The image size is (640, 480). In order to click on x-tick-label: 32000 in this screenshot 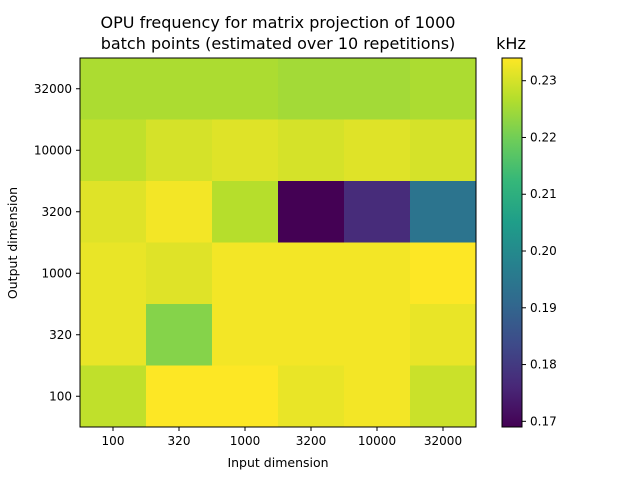, I will do `click(443, 441)`.